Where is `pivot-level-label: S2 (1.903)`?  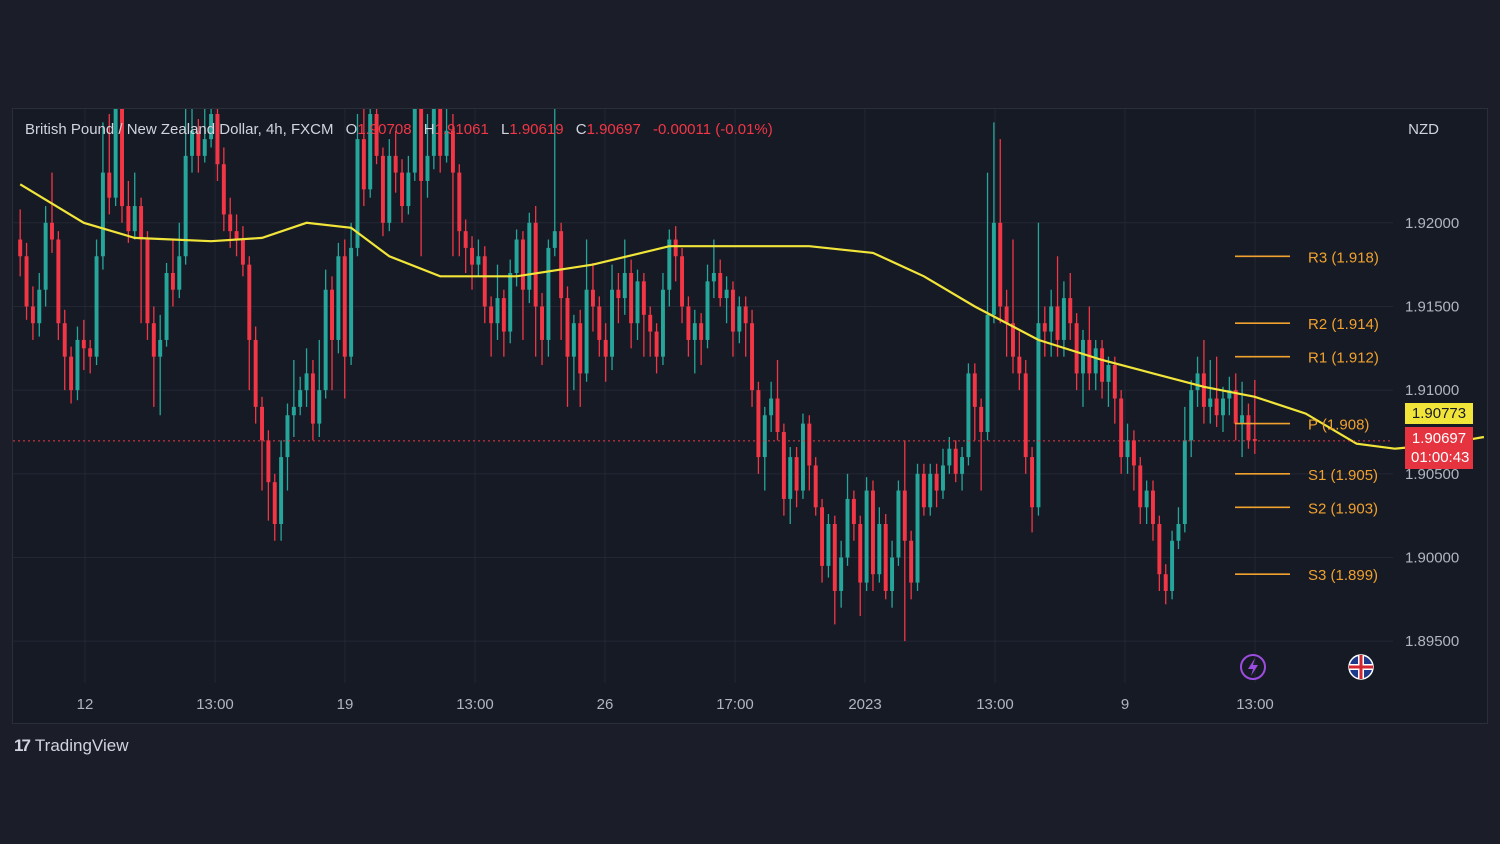 pivot-level-label: S2 (1.903) is located at coordinates (1343, 508).